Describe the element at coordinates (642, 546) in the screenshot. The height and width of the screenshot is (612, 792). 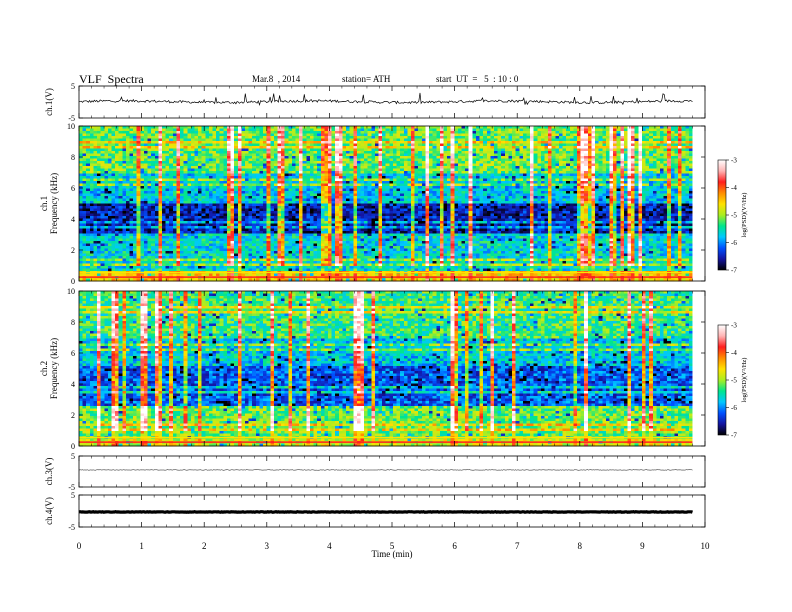
I see `x-tick-label: 9` at that location.